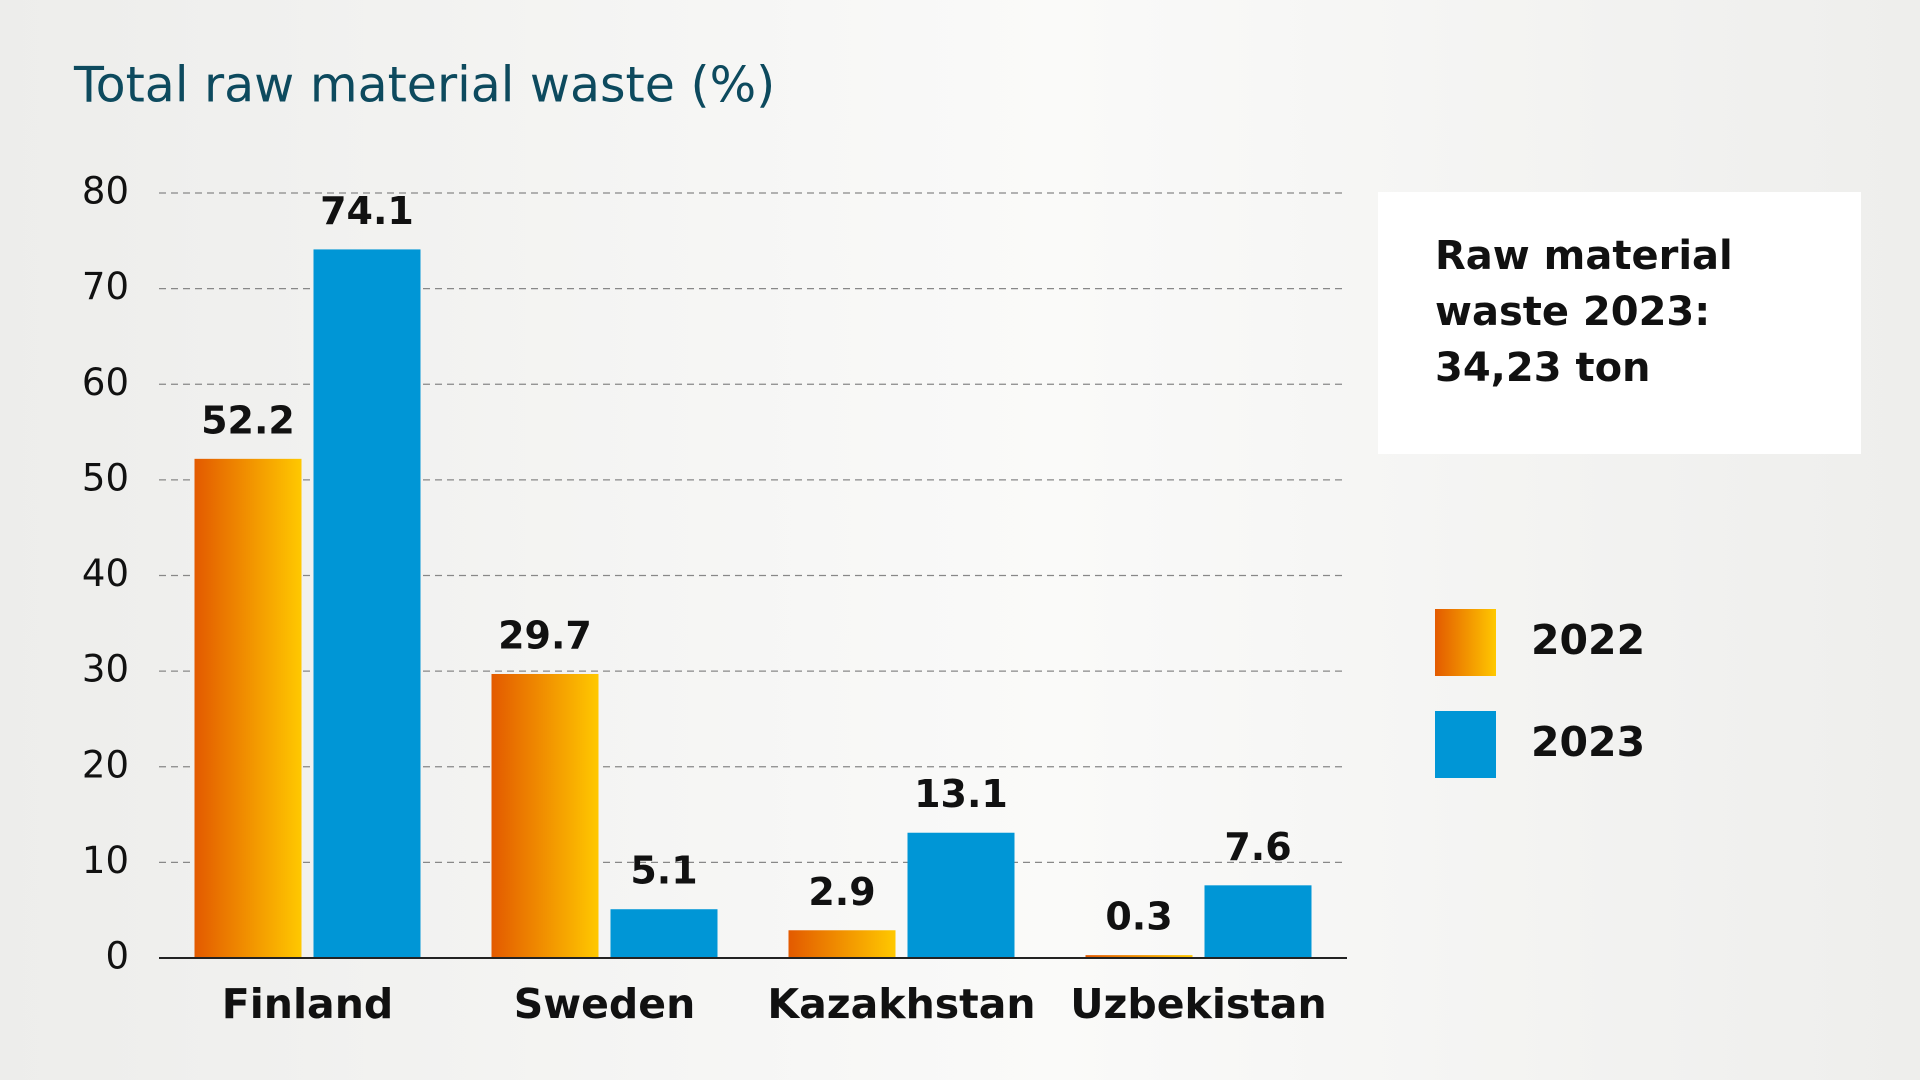  Describe the element at coordinates (105, 764) in the screenshot. I see `y-tick-label: 20` at that location.